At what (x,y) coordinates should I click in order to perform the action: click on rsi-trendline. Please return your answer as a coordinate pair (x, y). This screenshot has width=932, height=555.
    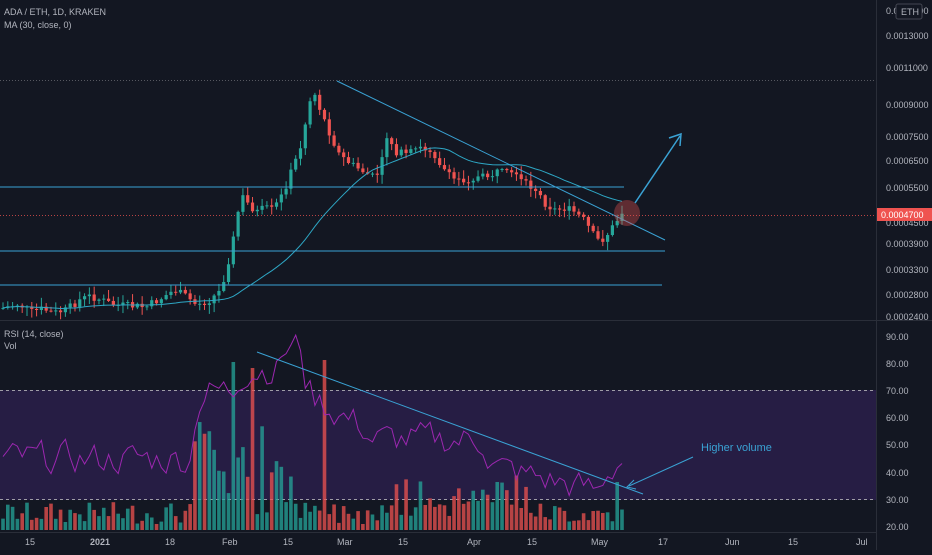
    Looking at the image, I should click on (450, 423).